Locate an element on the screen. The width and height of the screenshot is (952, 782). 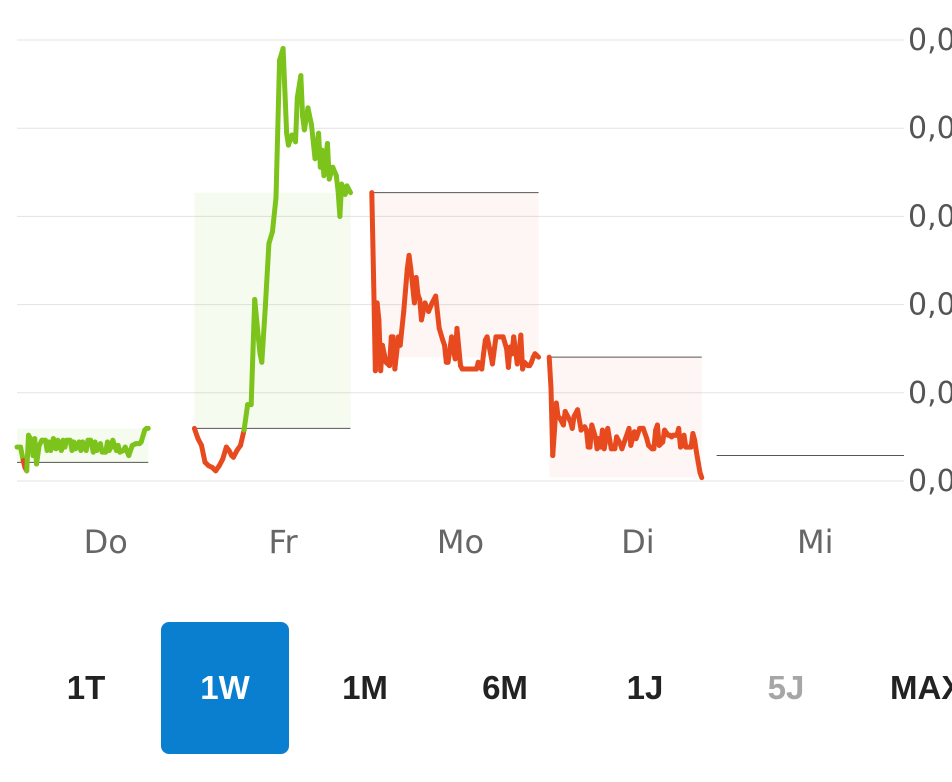
period-tab-1w: 1W is located at coordinates (225, 688).